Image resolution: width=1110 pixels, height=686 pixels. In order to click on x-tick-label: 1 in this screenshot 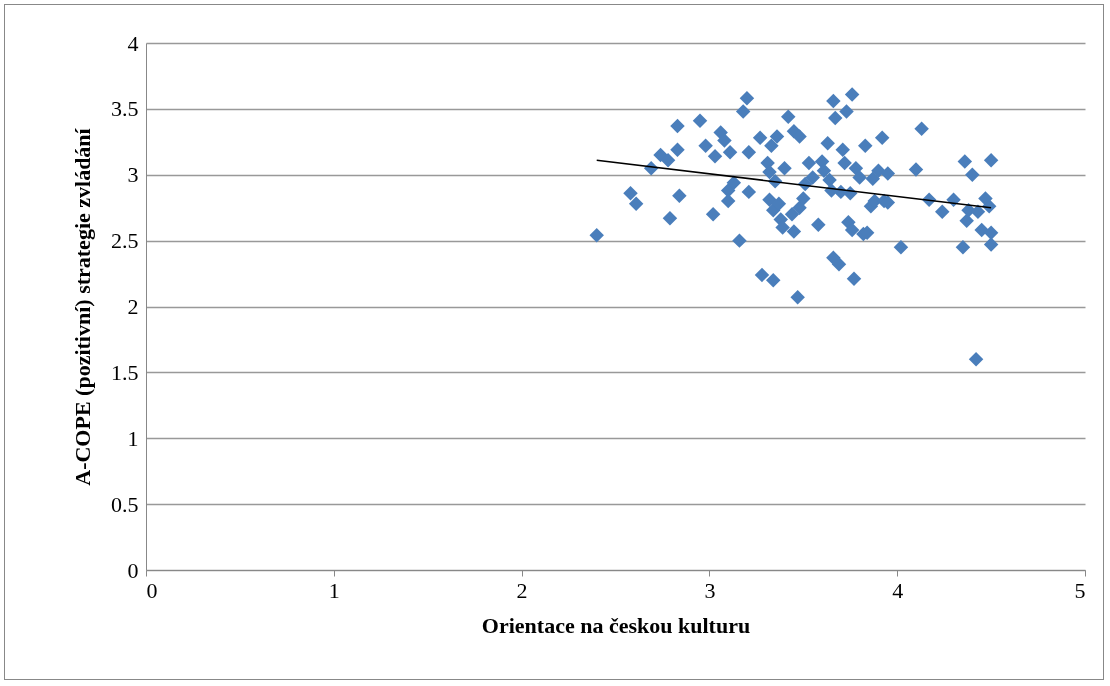, I will do `click(334, 590)`.